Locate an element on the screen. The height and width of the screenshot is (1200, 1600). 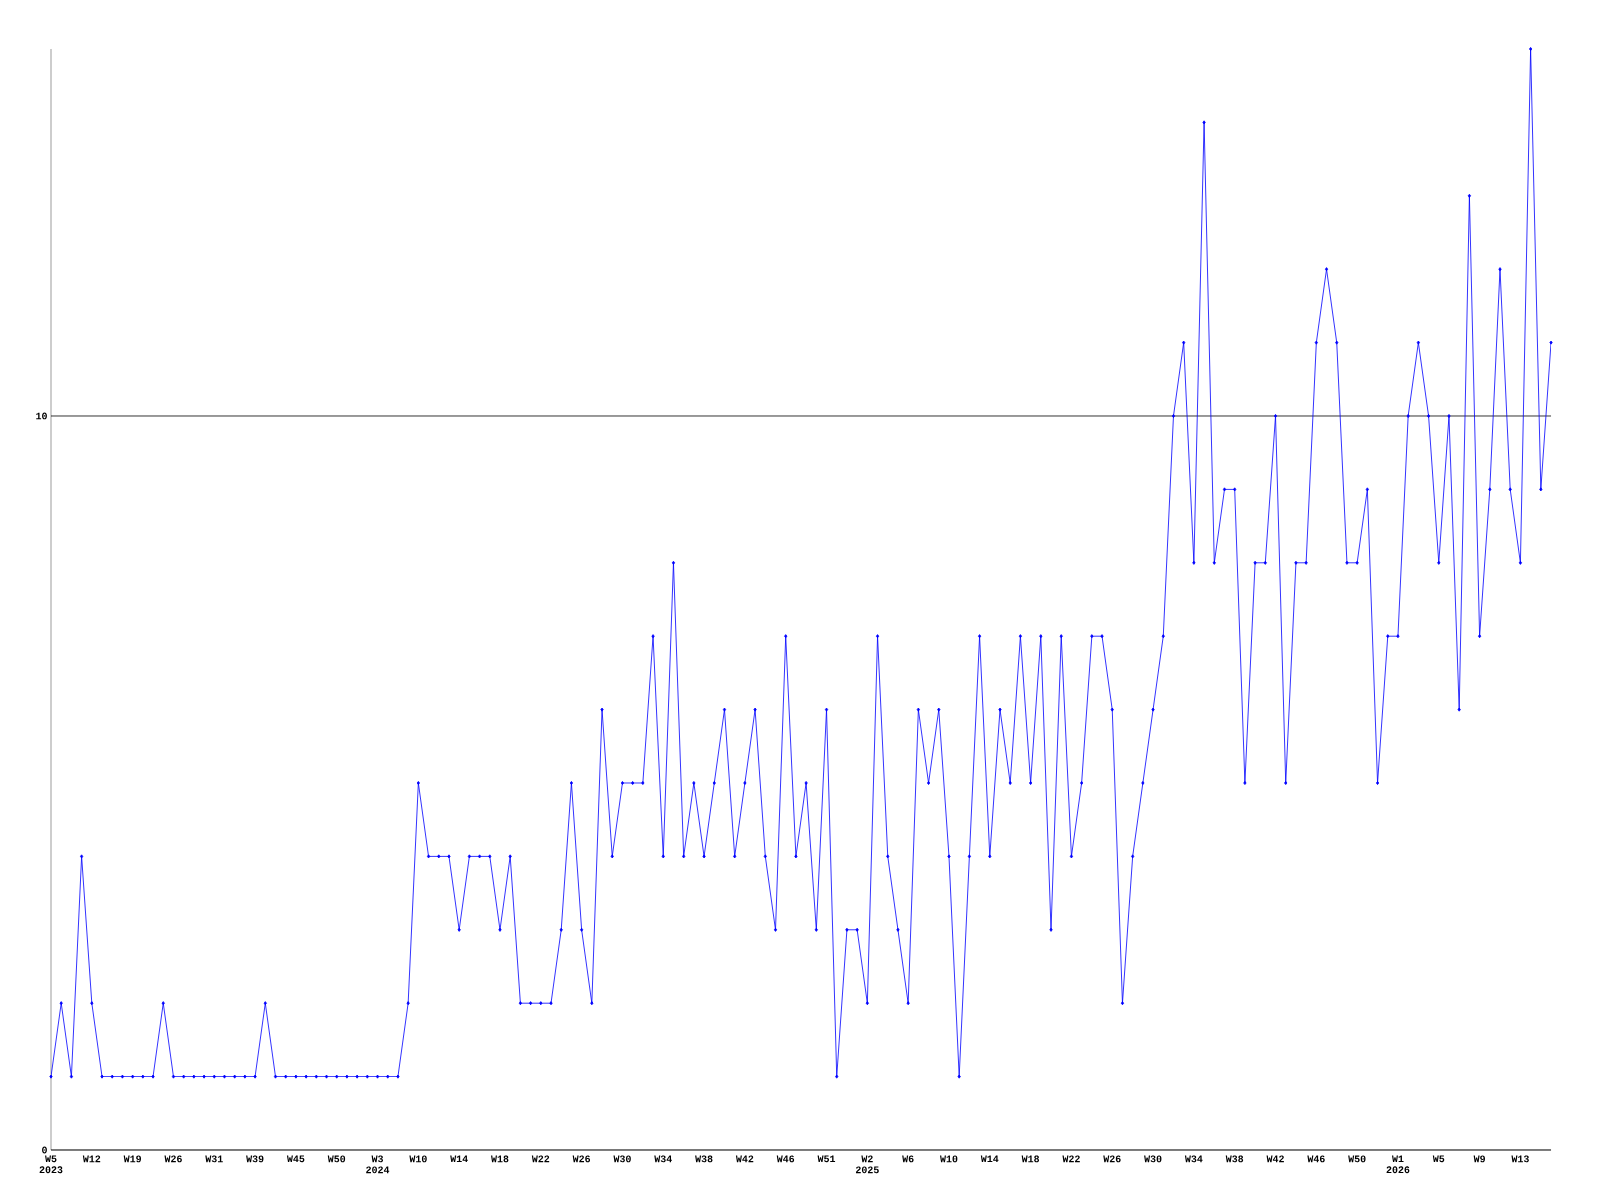
x-tick-label: W51 is located at coordinates (826, 1159).